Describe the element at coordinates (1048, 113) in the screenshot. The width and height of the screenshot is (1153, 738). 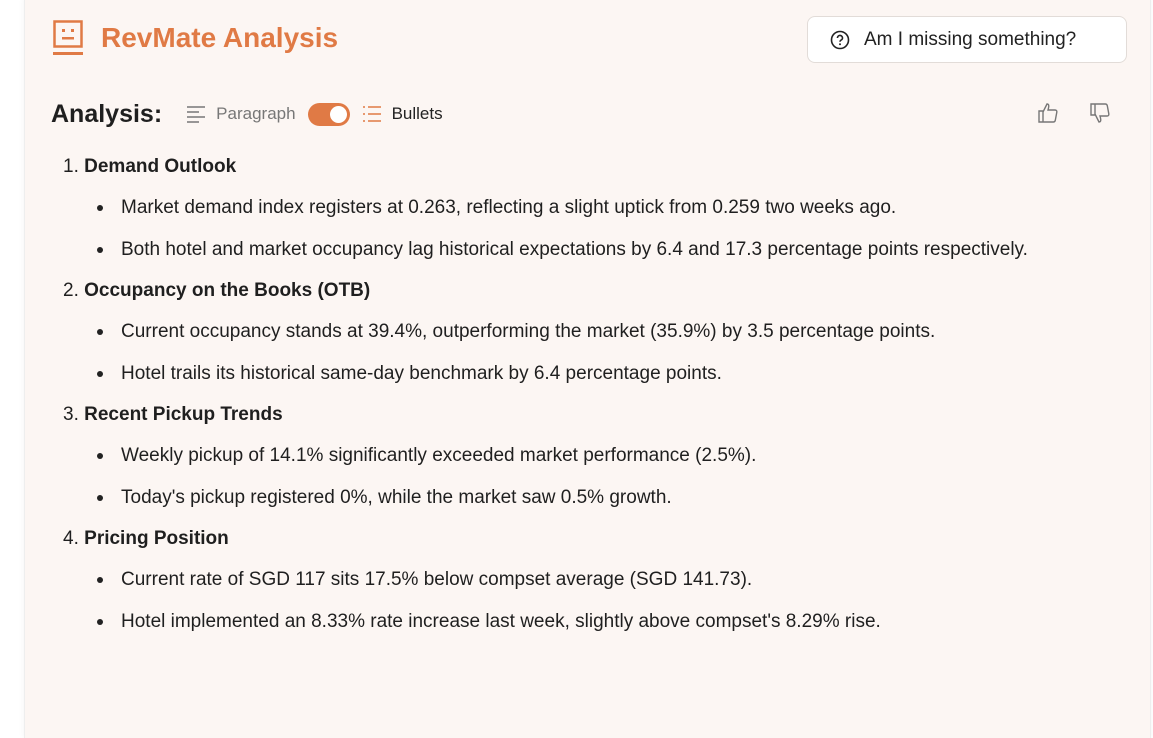
I see `thumbs-up-icon` at that location.